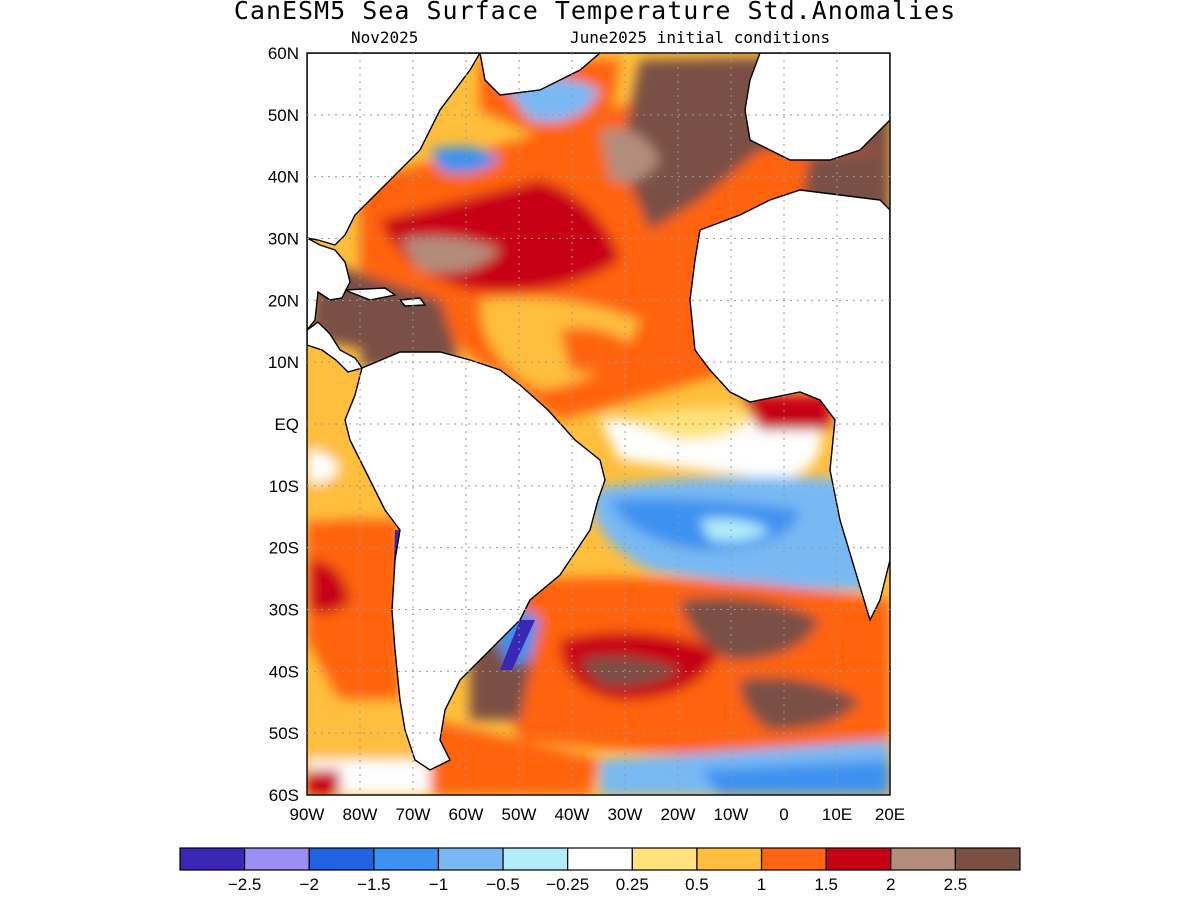  I want to click on lon-tick-label: 90W, so click(307, 814).